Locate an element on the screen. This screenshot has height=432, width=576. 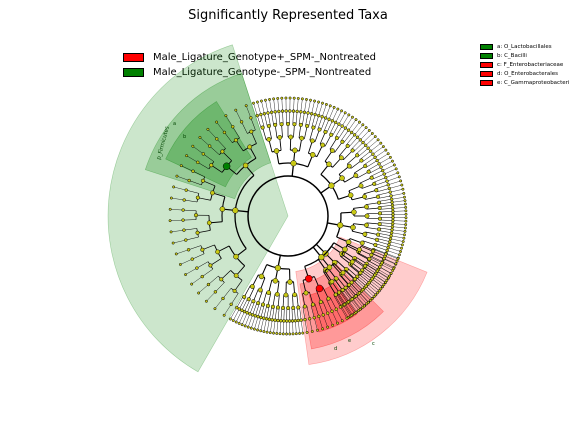
taxon-node-s2 is located at coordinates (331, 185).